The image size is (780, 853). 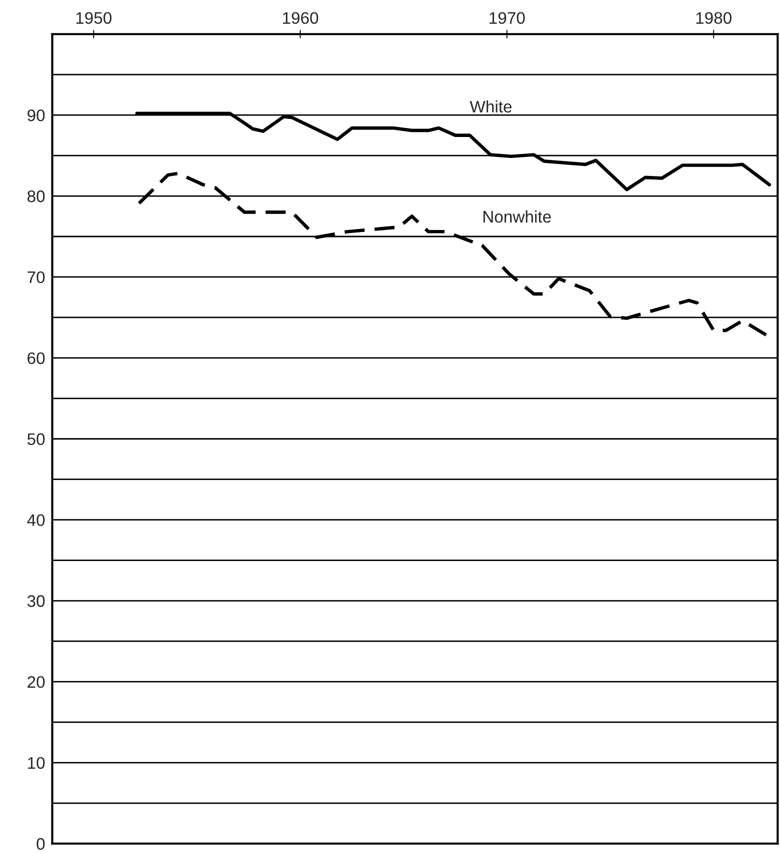 What do you see at coordinates (36, 682) in the screenshot?
I see `y-tick-label: 20` at bounding box center [36, 682].